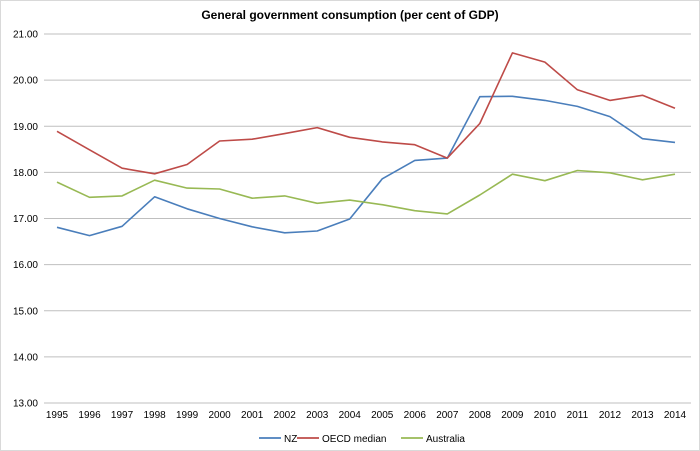  What do you see at coordinates (578, 415) in the screenshot?
I see `x-tick-label: 2011` at bounding box center [578, 415].